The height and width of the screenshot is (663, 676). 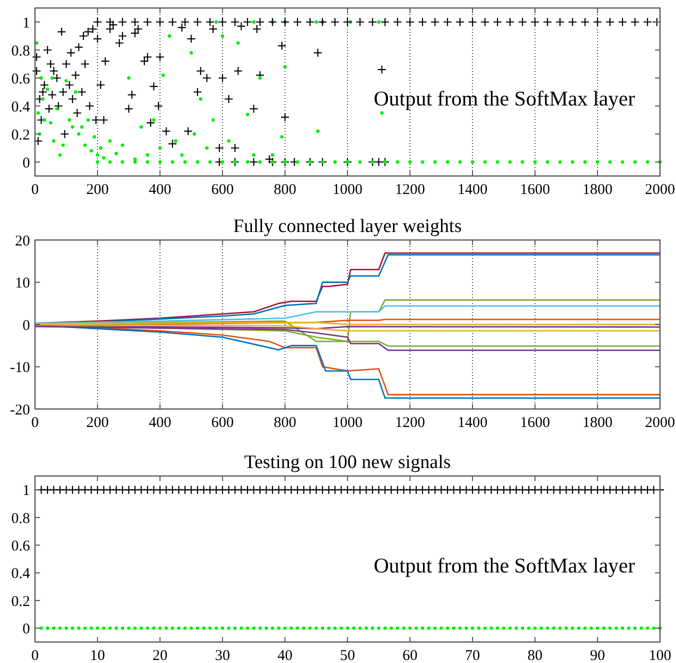 What do you see at coordinates (660, 655) in the screenshot?
I see `x-tick-label: 100` at bounding box center [660, 655].